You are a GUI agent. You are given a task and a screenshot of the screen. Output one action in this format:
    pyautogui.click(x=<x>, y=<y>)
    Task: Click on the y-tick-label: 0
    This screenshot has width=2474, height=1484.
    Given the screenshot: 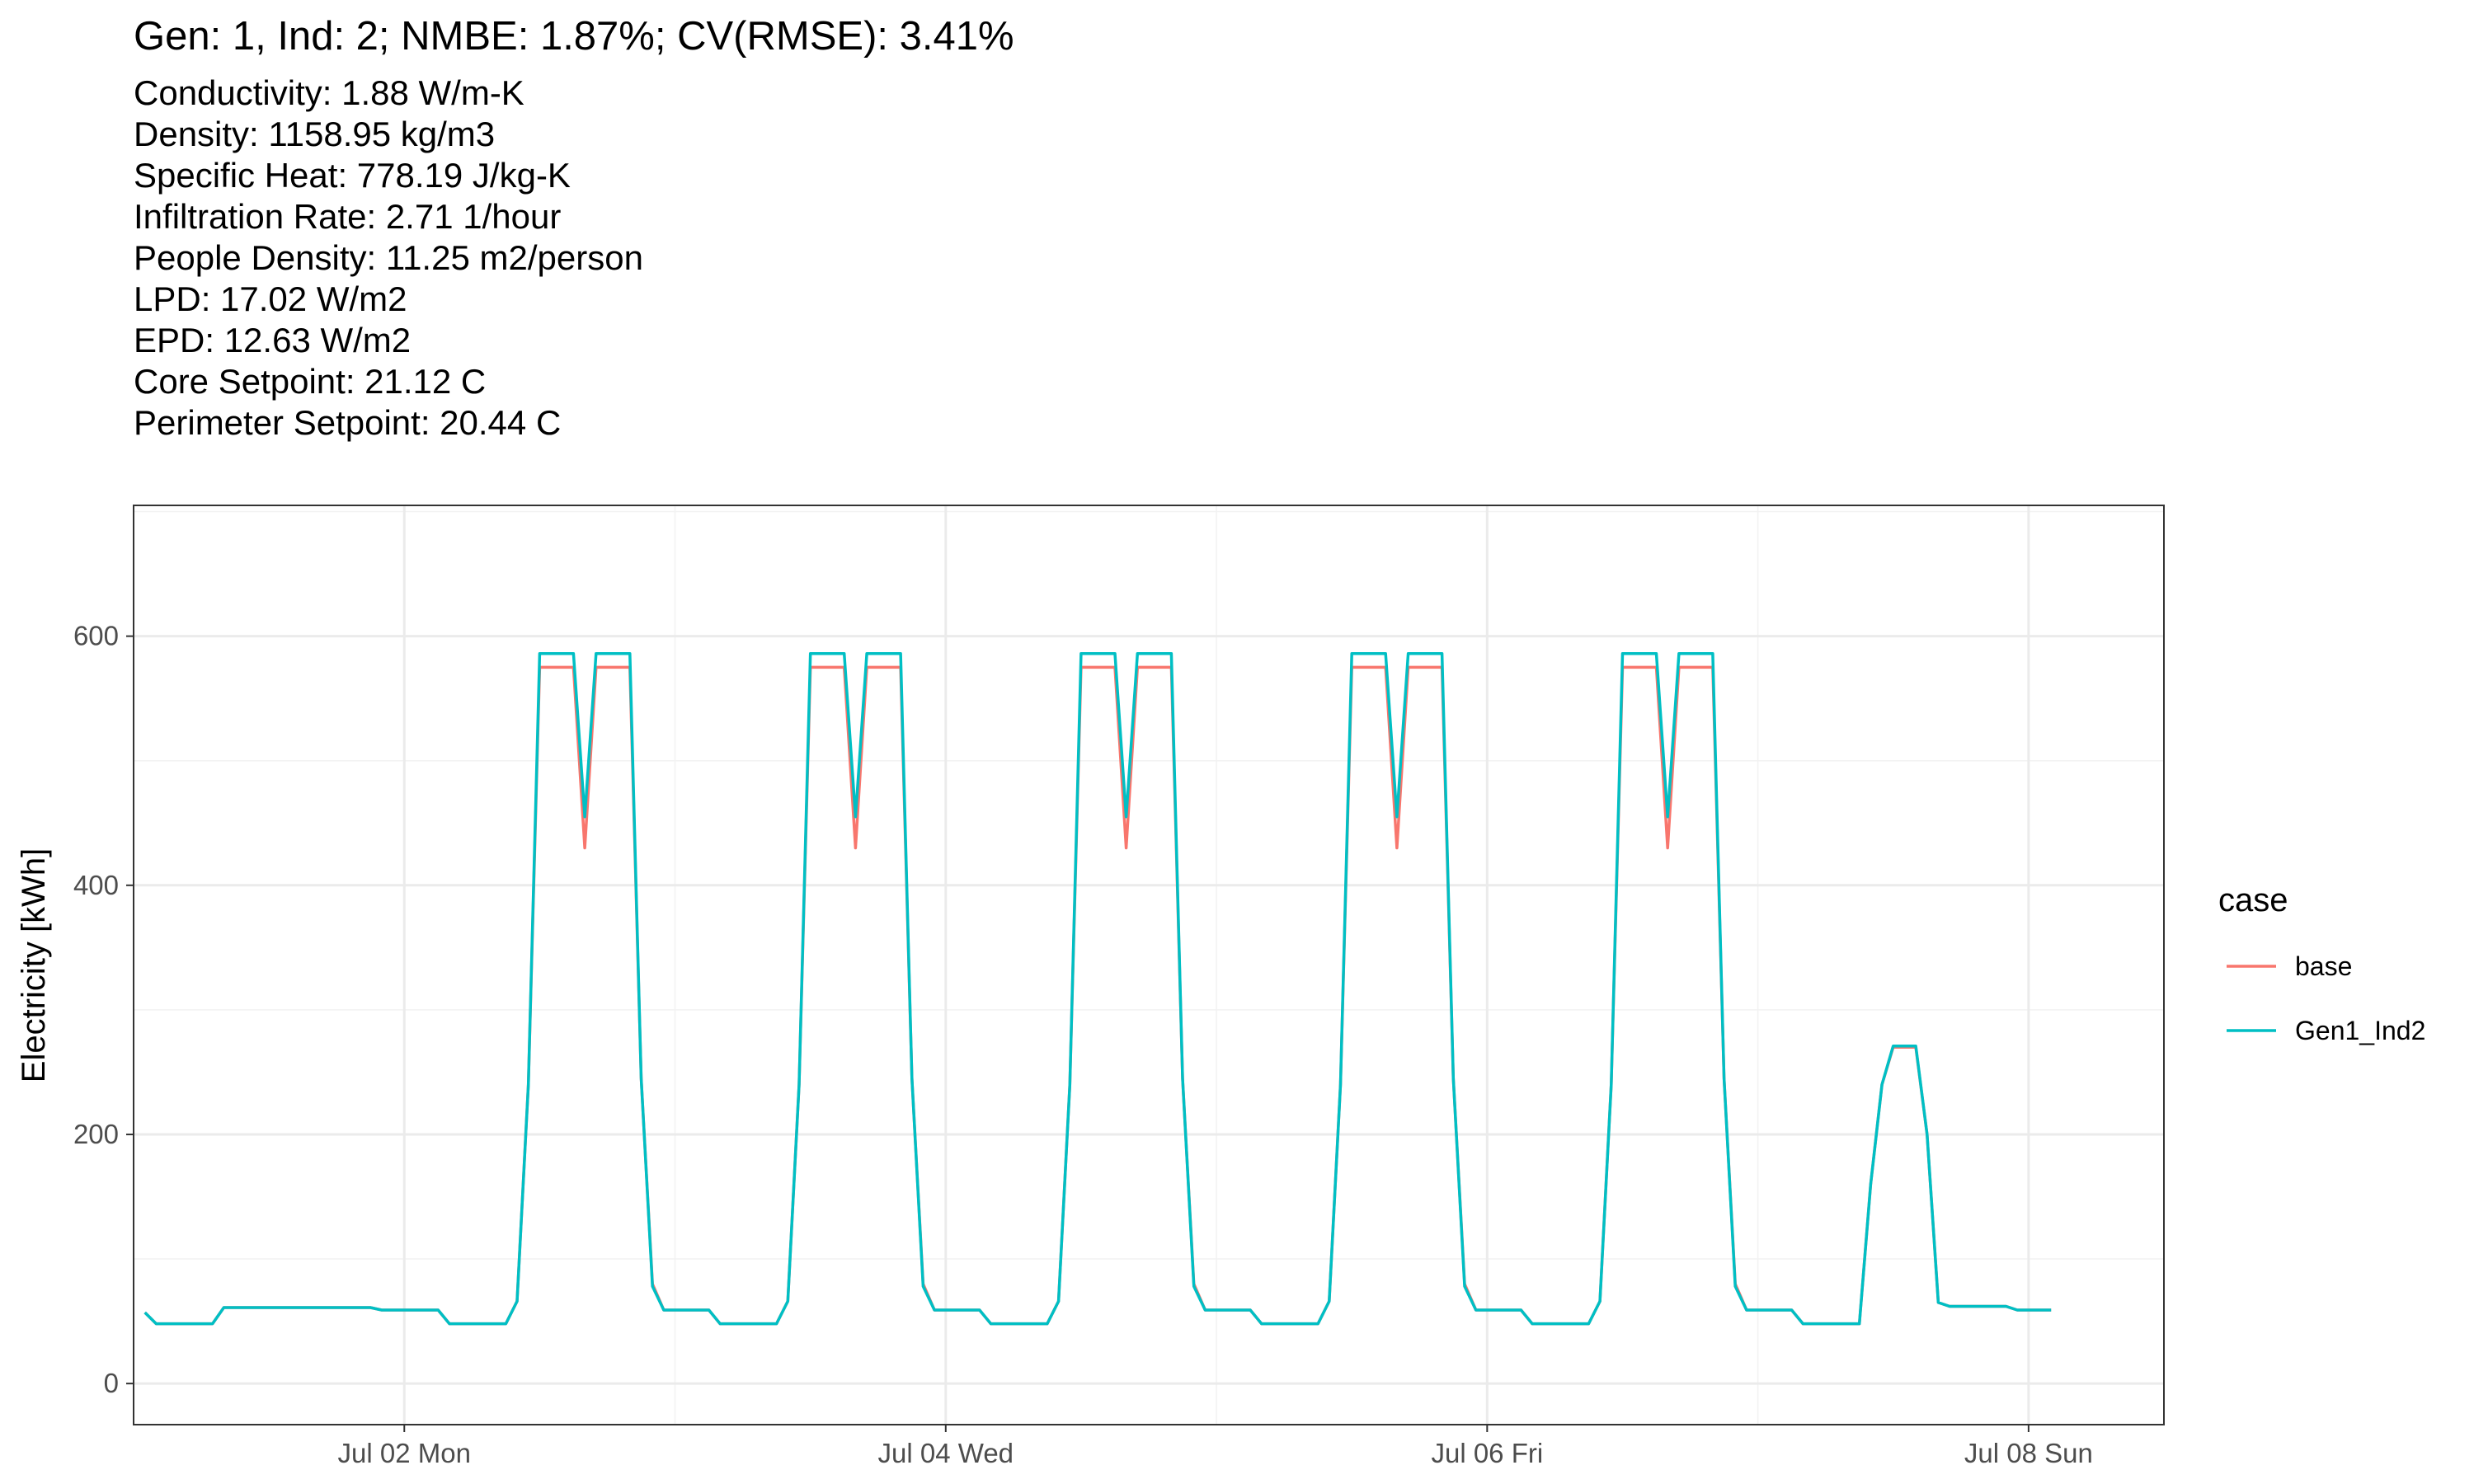 What is the action you would take?
    pyautogui.click(x=111, y=1383)
    